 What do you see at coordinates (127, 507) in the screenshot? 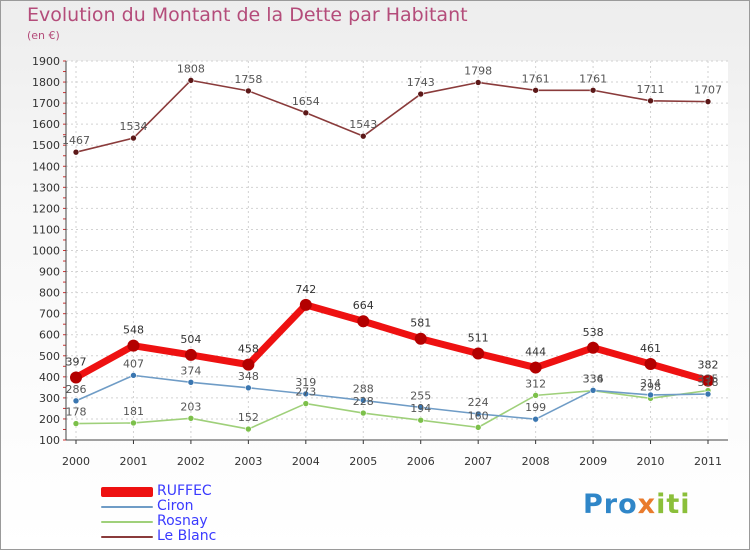
I see `legend-swatch-ciron` at bounding box center [127, 507].